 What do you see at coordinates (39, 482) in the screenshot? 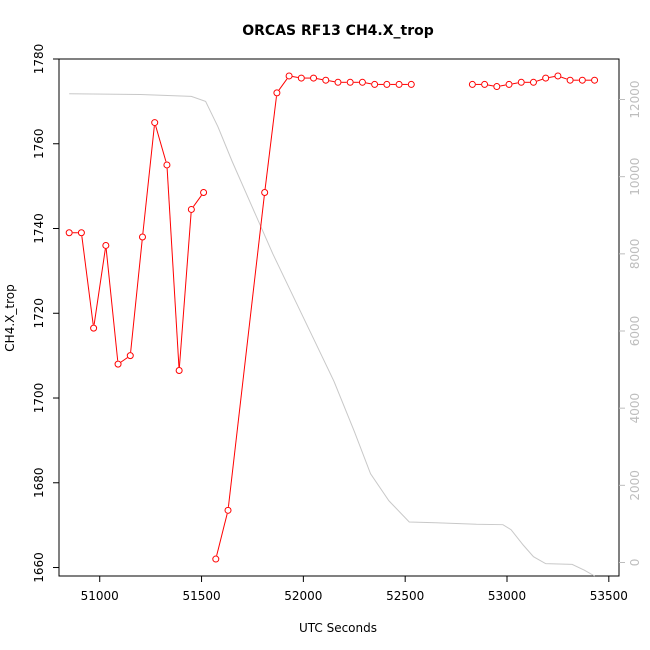
I see `y-tick-label: 1680` at bounding box center [39, 482].